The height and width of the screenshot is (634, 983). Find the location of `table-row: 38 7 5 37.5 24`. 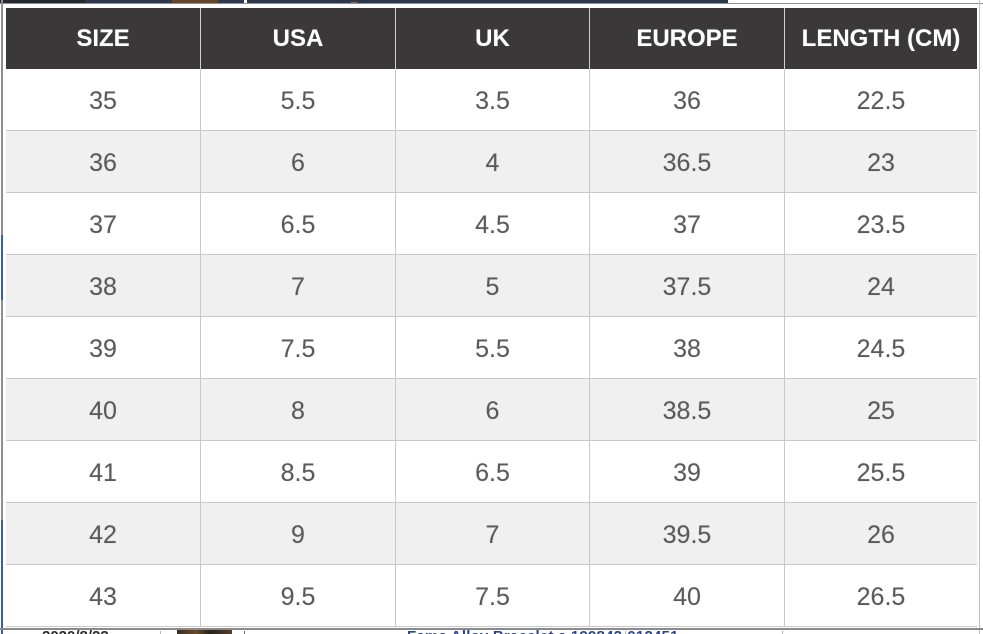

table-row: 38 7 5 37.5 24 is located at coordinates (491, 286).